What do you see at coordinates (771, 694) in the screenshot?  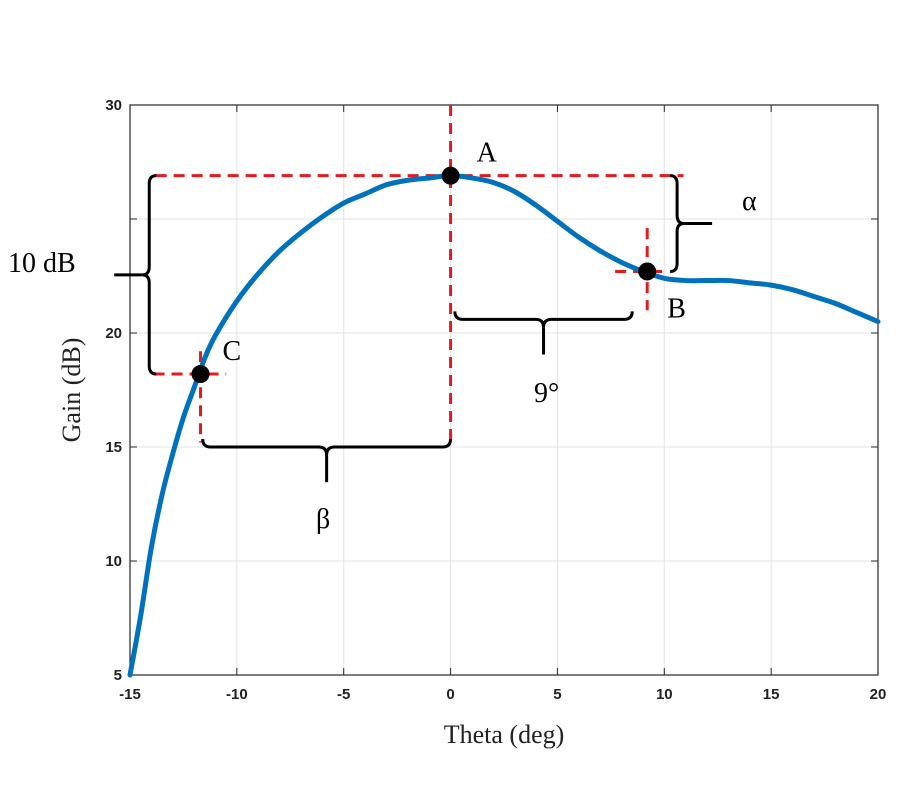 I see `x-tick-label: 15` at bounding box center [771, 694].